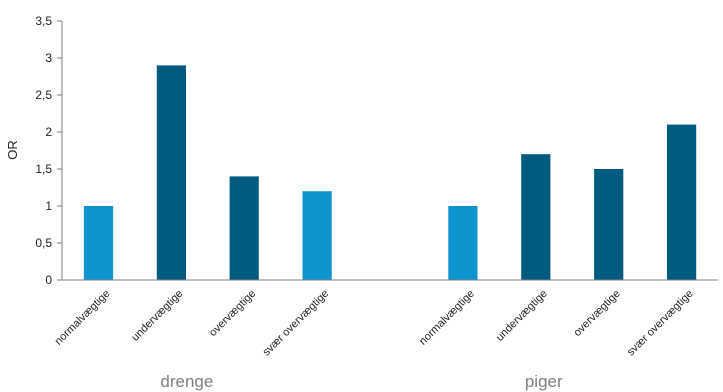  Describe the element at coordinates (43, 95) in the screenshot. I see `y-tick-label: 2,5` at that location.